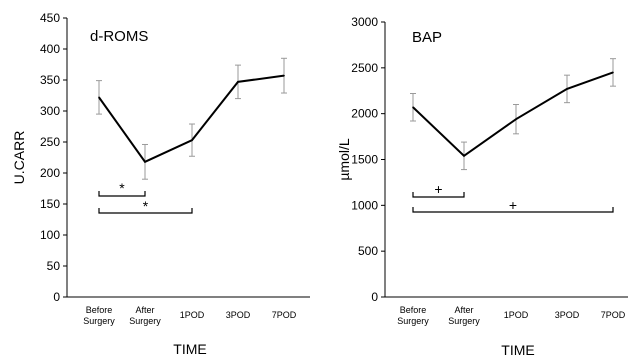 The width and height of the screenshot is (634, 359). I want to click on y-tick-label: 50, so click(54, 266).